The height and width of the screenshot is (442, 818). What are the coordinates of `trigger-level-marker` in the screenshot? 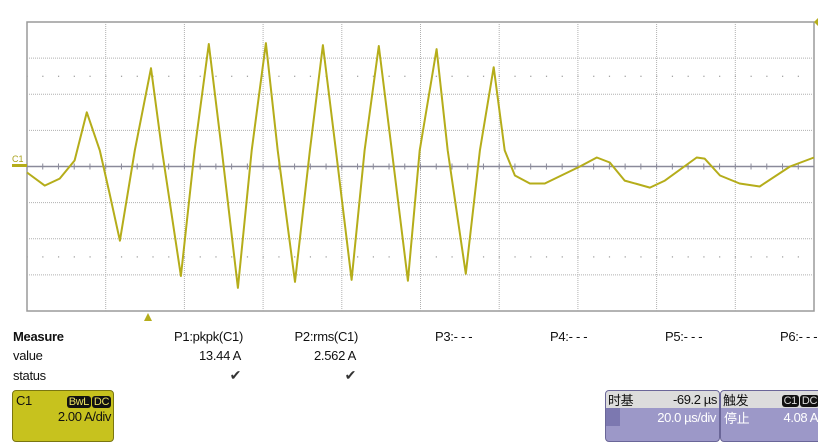 It's located at (816, 22).